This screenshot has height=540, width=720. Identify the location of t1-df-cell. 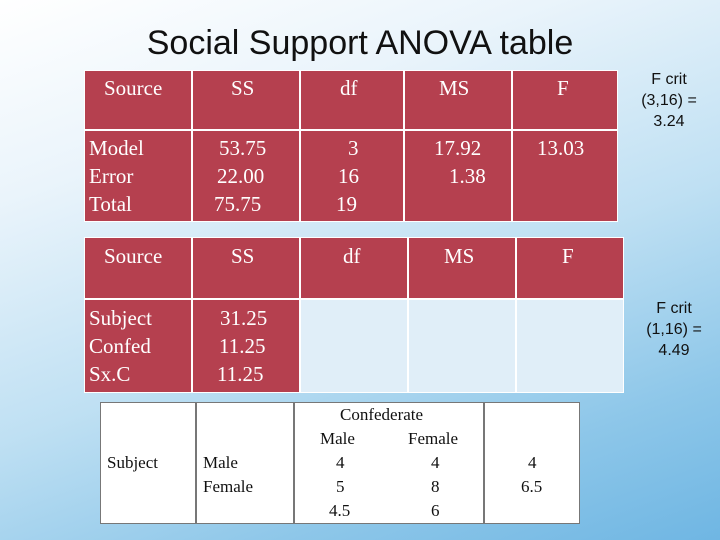
(352, 176).